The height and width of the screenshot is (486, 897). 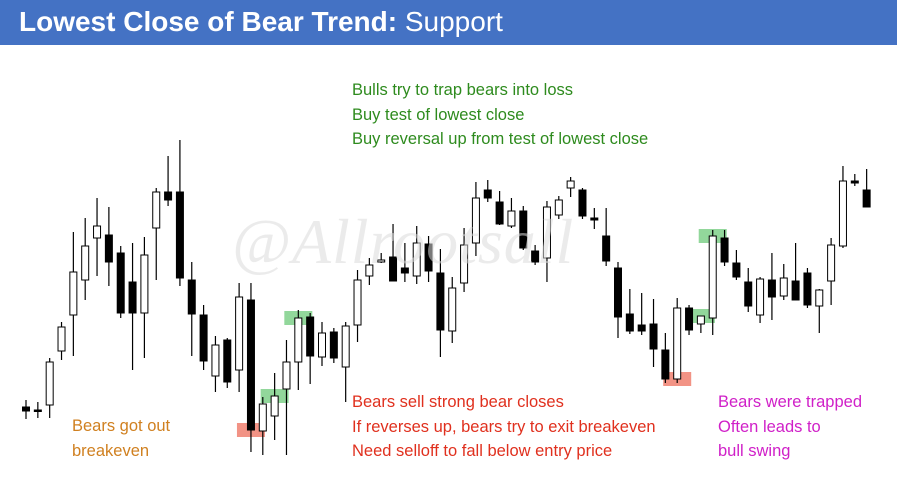 I want to click on title-bar: Lowest Close of Bear Trend: Support, so click(x=448, y=22).